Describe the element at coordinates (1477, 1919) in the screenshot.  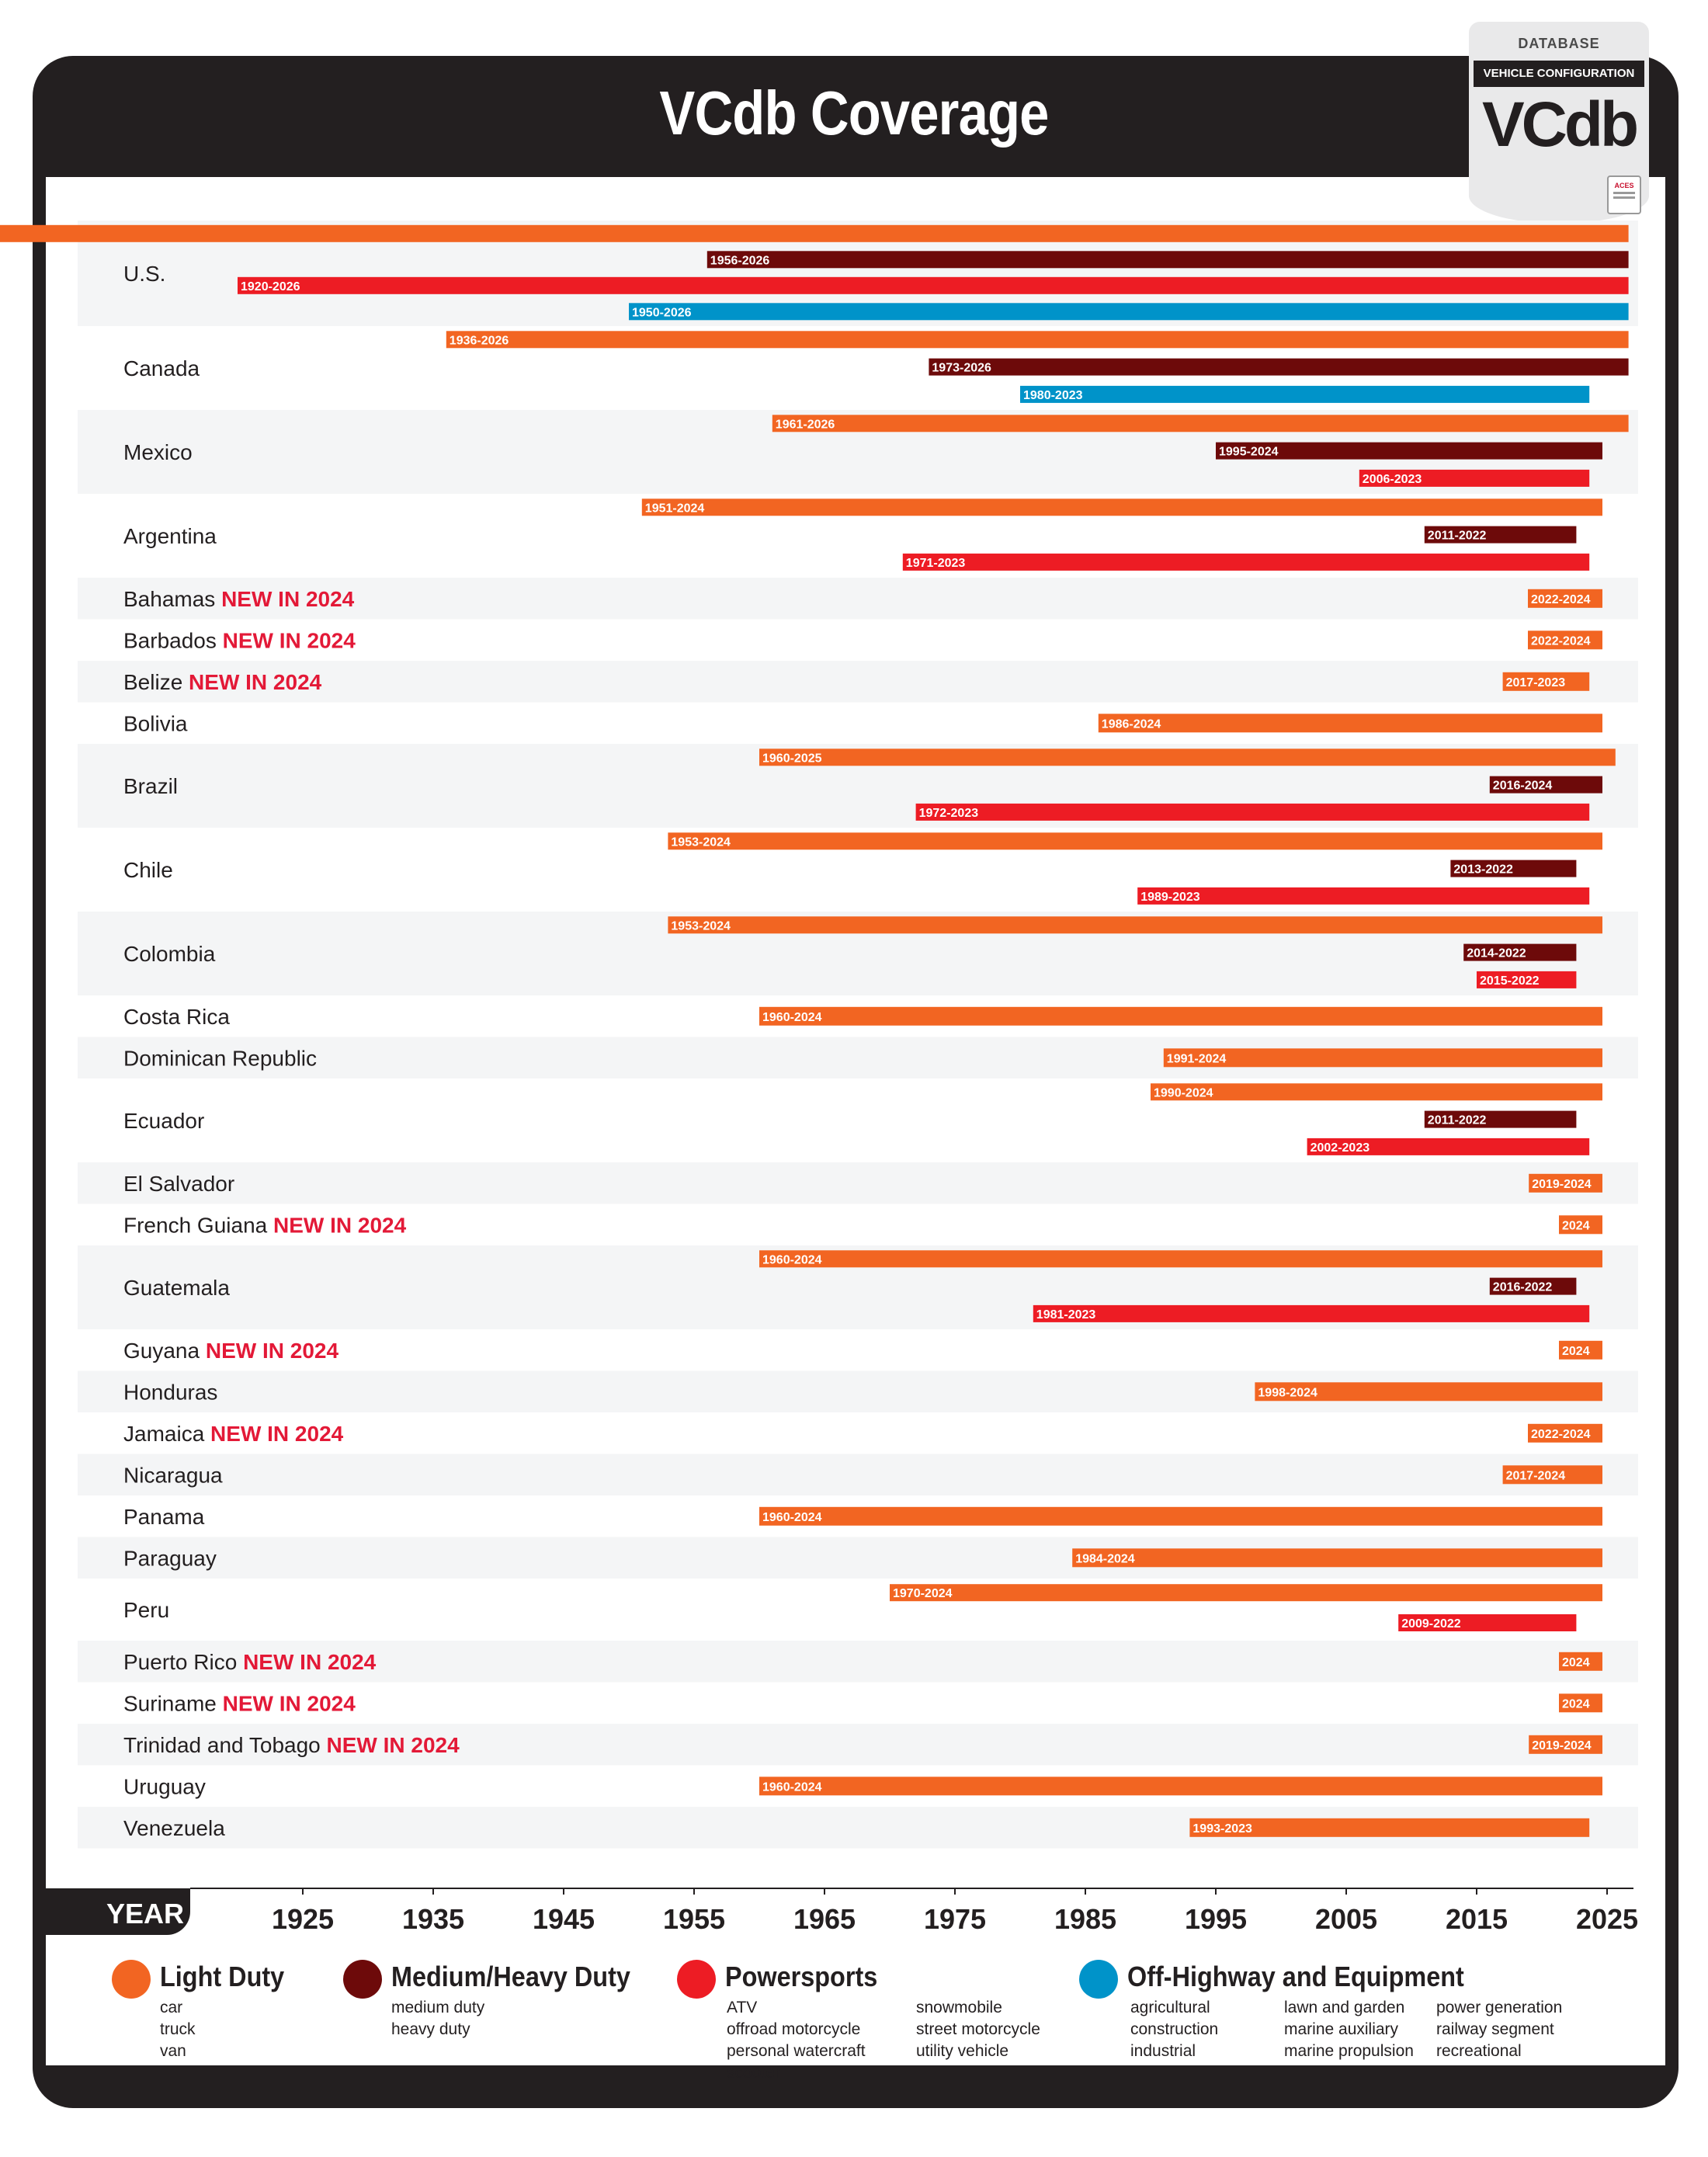
I see `x-tick-label-2015: 2015` at that location.